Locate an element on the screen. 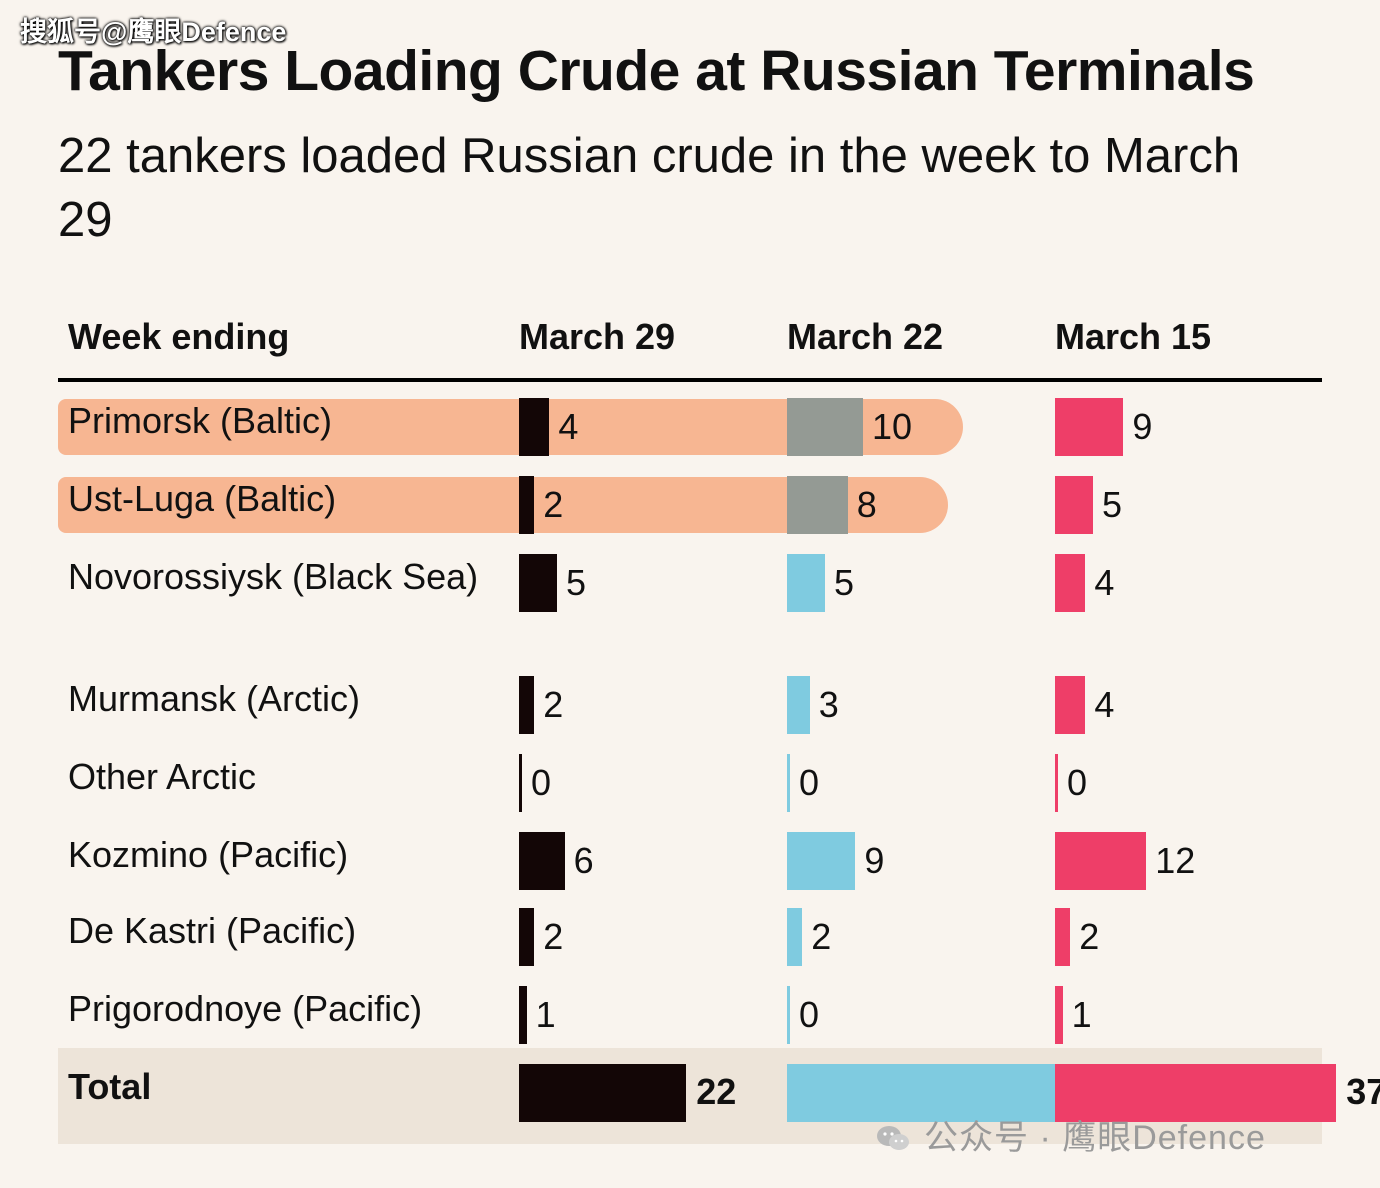 Image resolution: width=1380 pixels, height=1188 pixels. bar-march-15-murmansk-arctic is located at coordinates (1070, 705).